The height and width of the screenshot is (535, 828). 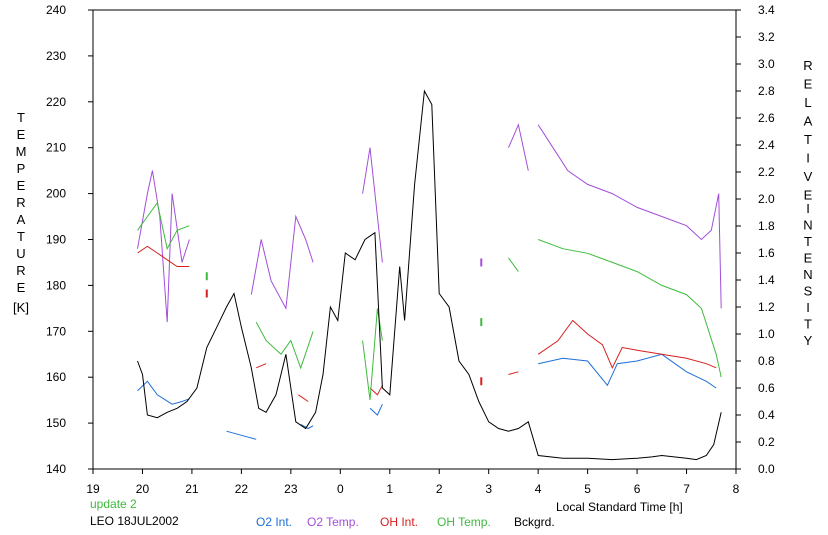 I want to click on left-tick-label: 170, so click(x=56, y=331).